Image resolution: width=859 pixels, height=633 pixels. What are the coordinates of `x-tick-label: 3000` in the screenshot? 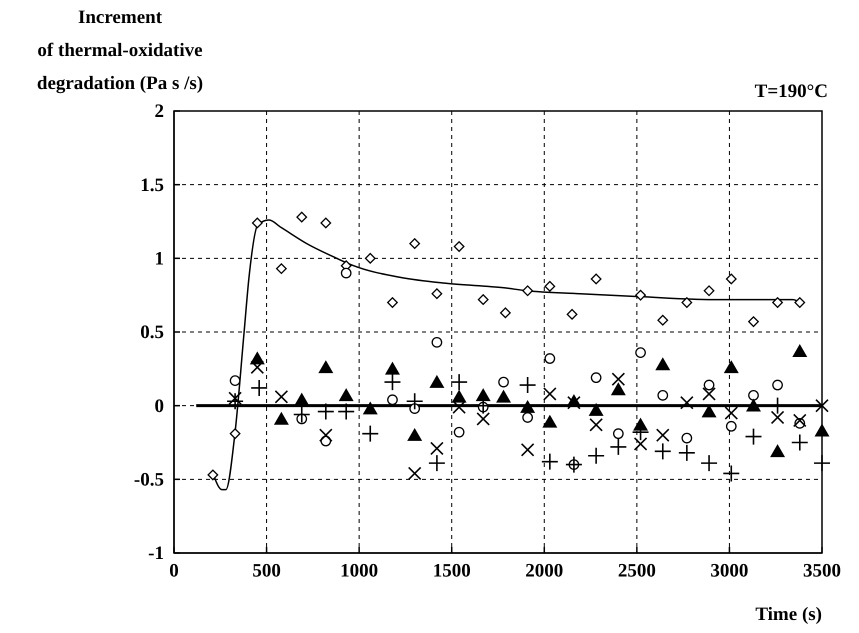 It's located at (729, 571).